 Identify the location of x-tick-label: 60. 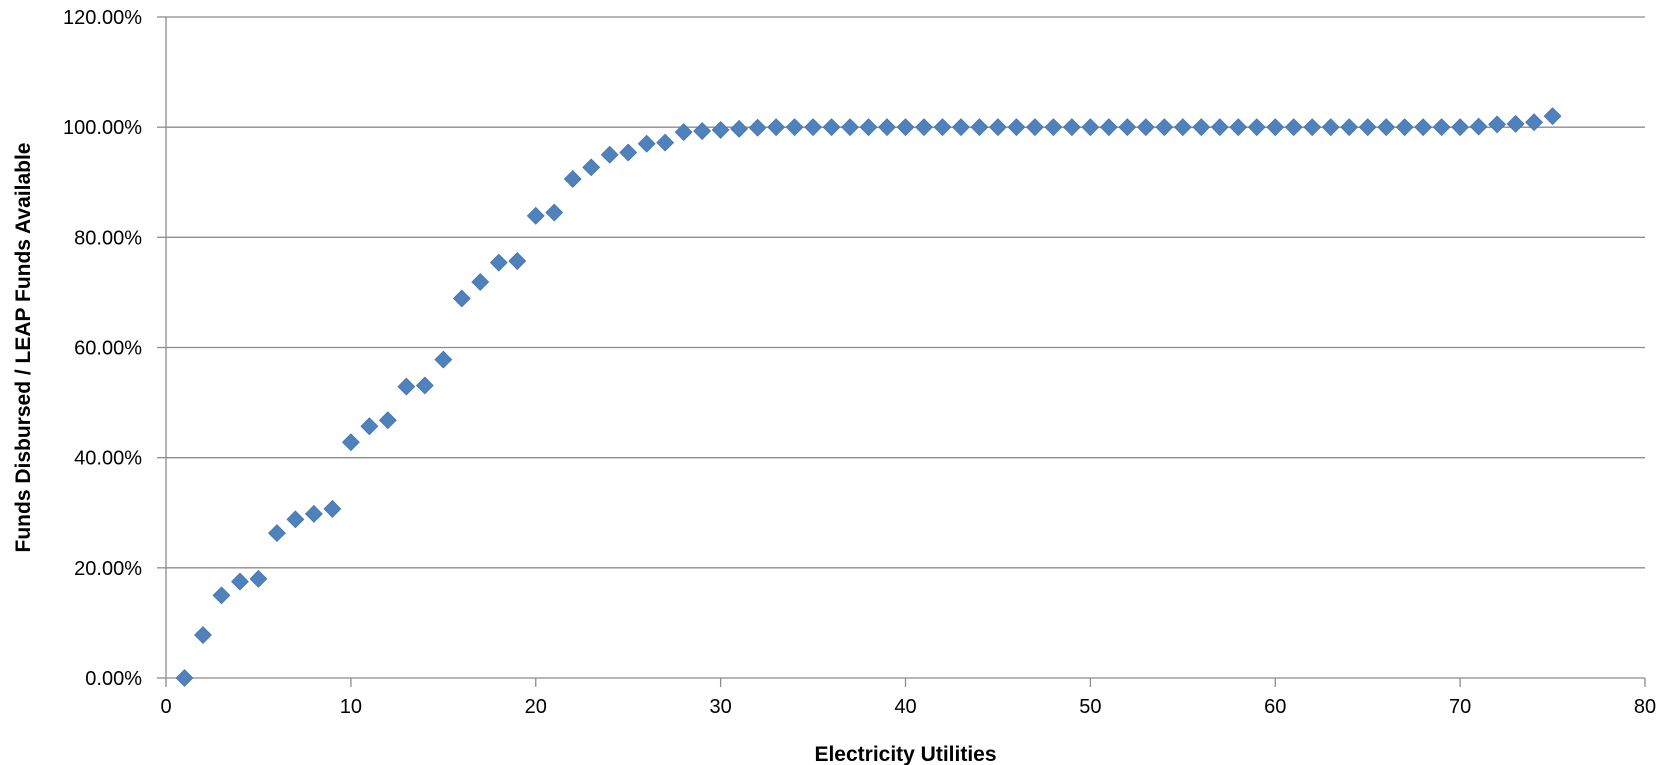
(1275, 707).